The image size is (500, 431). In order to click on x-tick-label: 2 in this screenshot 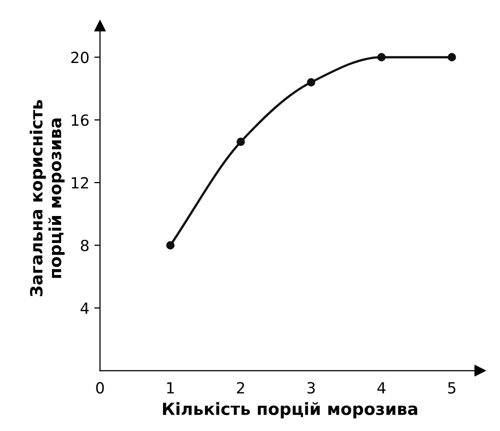, I will do `click(240, 388)`.